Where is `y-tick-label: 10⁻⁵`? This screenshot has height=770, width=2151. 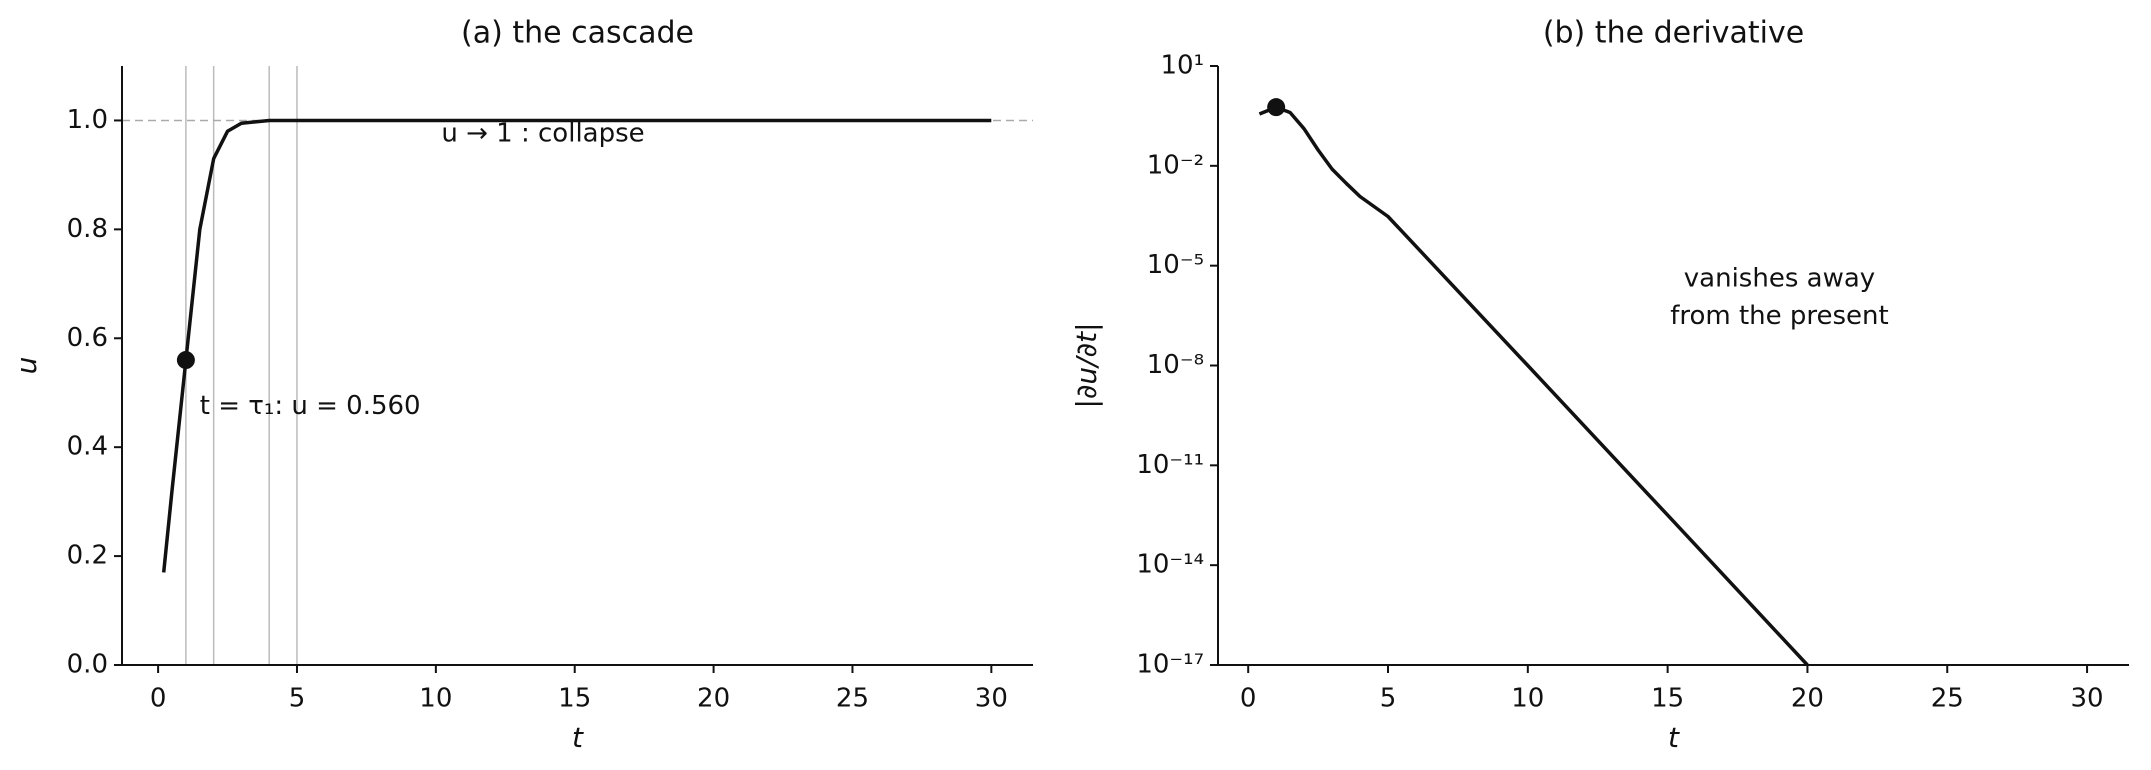 y-tick-label: 10⁻⁵ is located at coordinates (1175, 265).